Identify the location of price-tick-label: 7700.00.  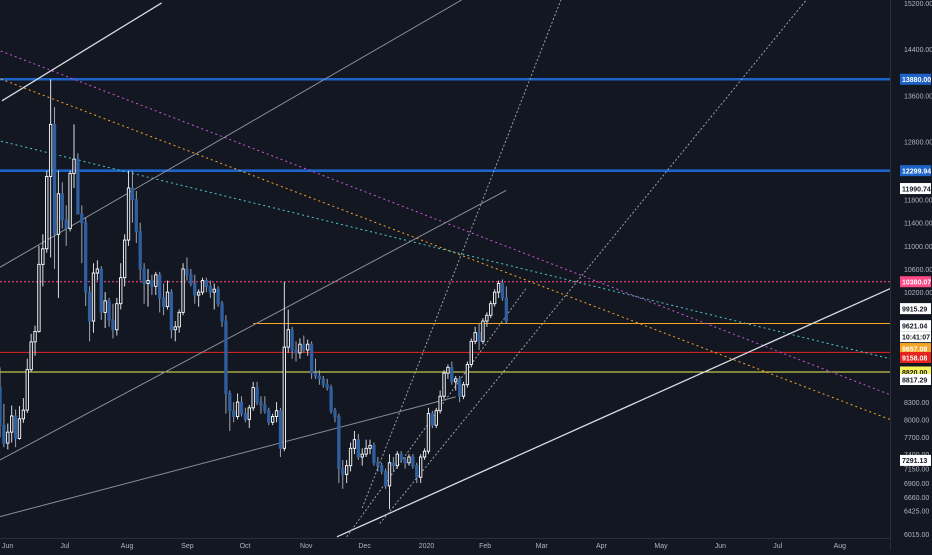
(916, 438).